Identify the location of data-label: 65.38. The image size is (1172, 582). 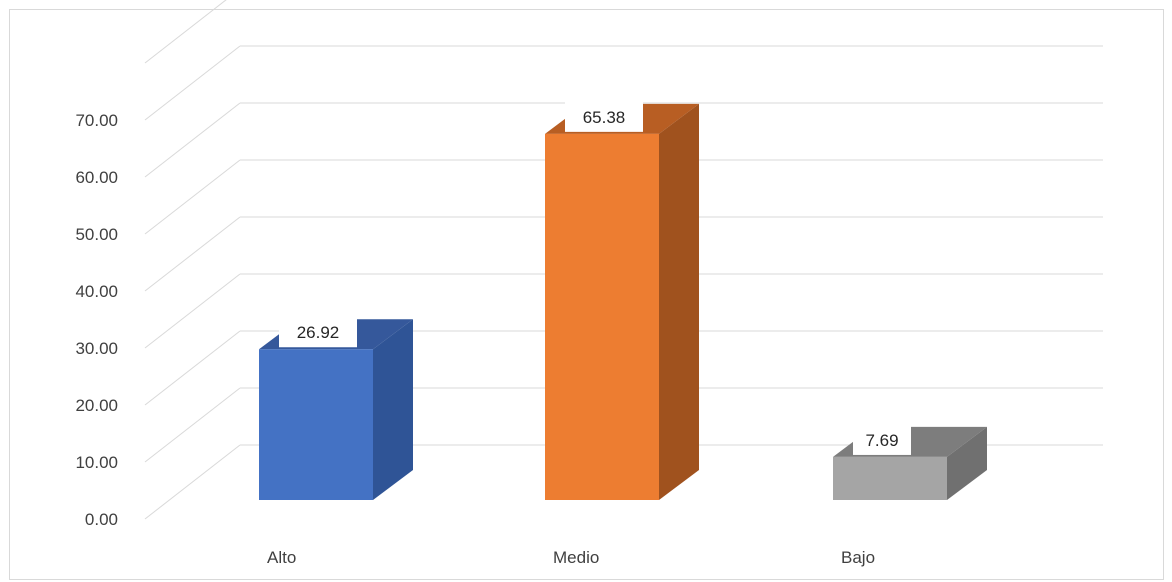
(604, 116).